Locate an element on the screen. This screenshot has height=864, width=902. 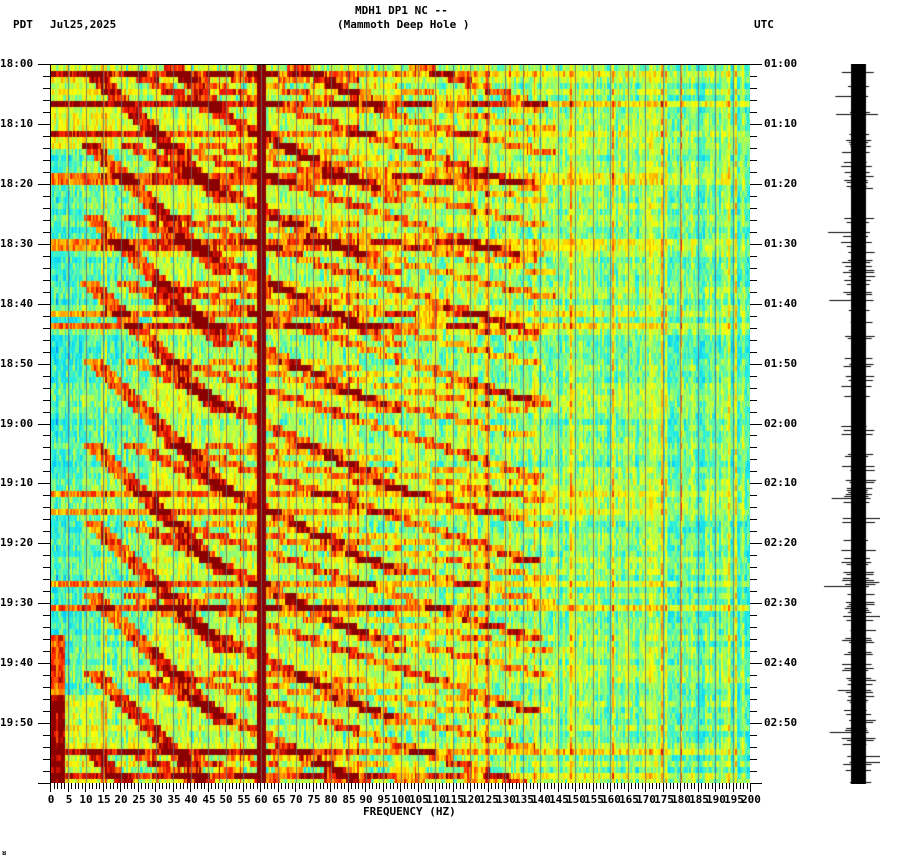
y-tick-label-left: 18:30 is located at coordinates (17, 243).